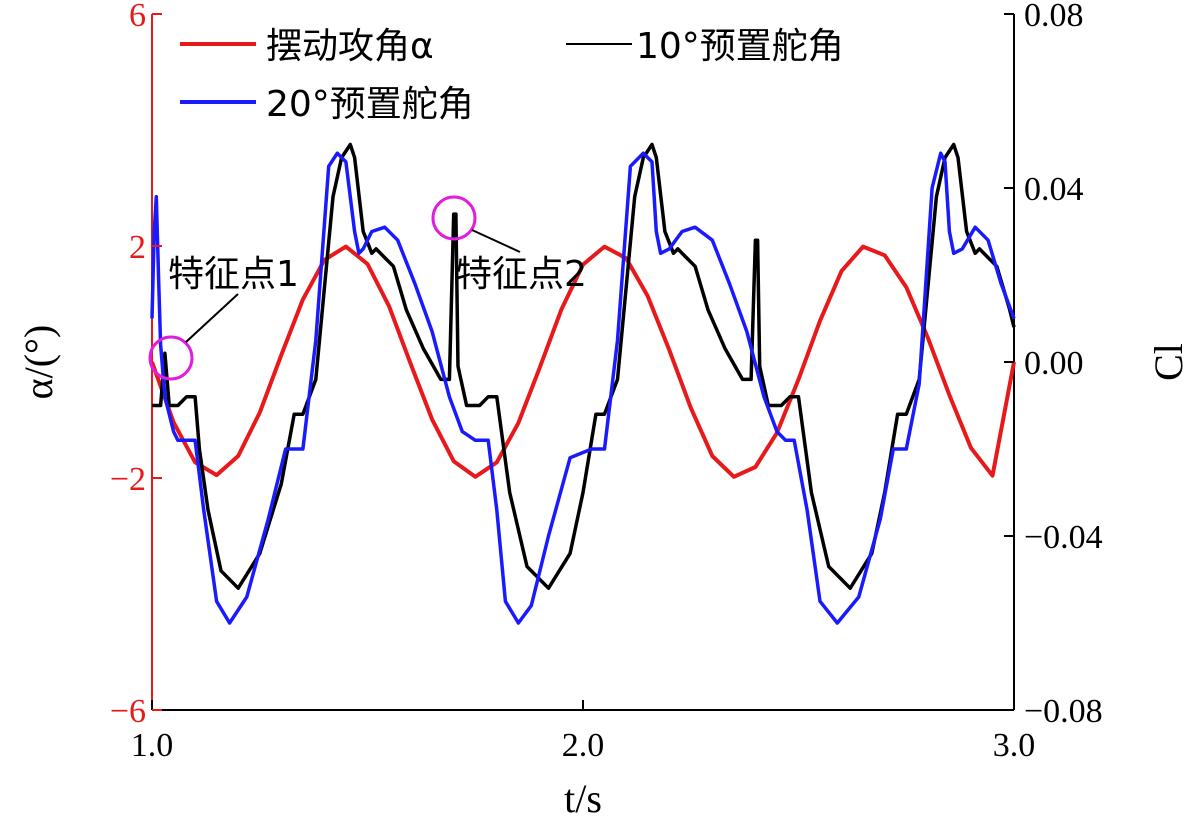 The width and height of the screenshot is (1200, 827). Describe the element at coordinates (512, 75) in the screenshot. I see `legend: 摆动攻角α 10°预置舵角 20°预置舵角` at that location.